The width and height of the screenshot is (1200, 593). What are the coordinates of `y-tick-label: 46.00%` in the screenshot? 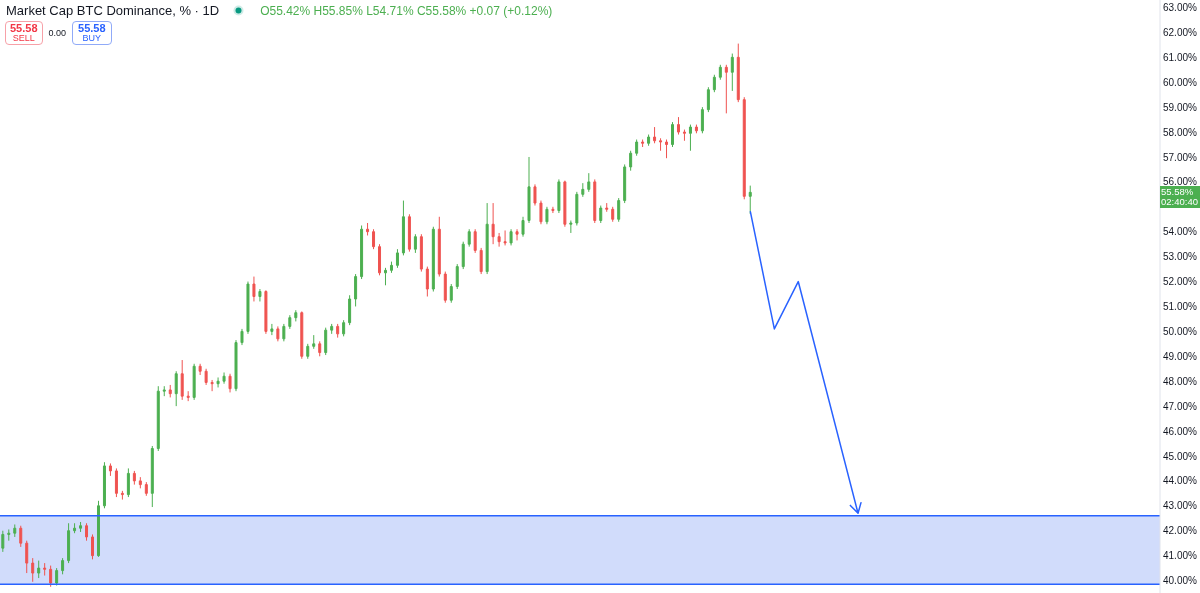 It's located at (1180, 431).